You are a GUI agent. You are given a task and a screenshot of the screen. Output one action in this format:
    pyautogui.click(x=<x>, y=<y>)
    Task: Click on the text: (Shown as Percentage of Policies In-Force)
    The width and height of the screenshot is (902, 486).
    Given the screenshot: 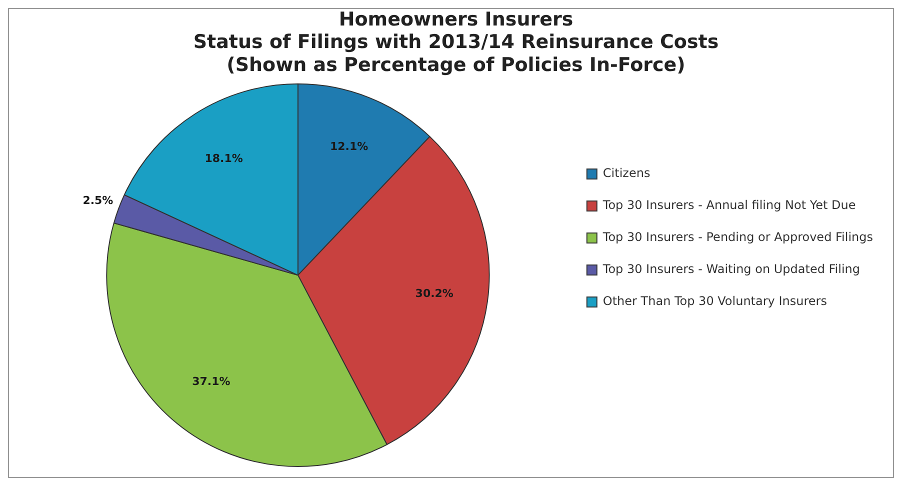 What is the action you would take?
    pyautogui.click(x=456, y=65)
    